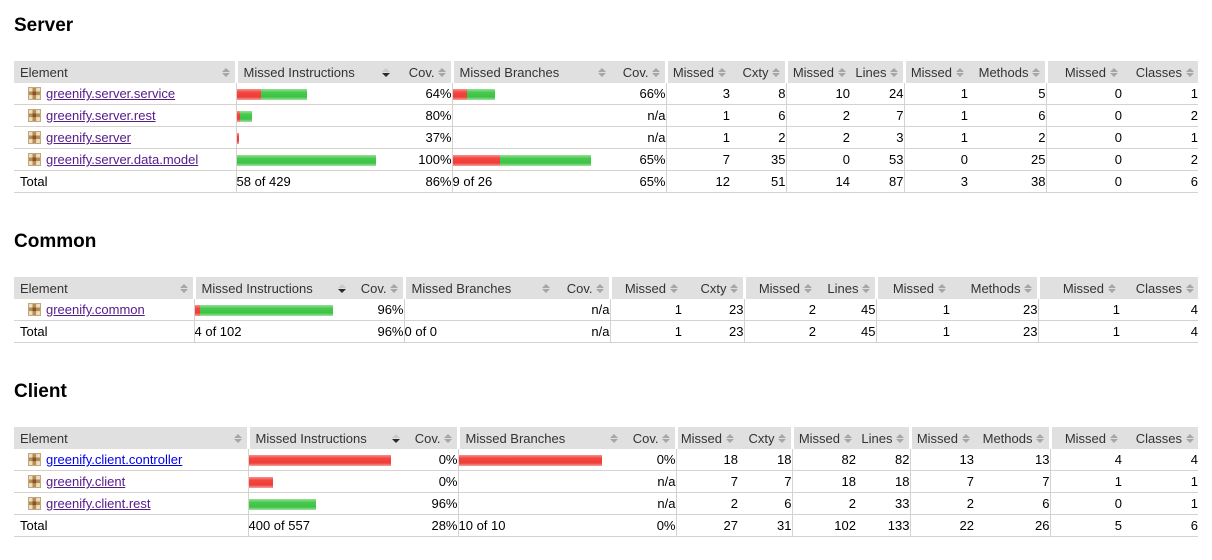 This screenshot has height=560, width=1212. Describe the element at coordinates (249, 95) in the screenshot. I see `missed-bar-segment` at that location.